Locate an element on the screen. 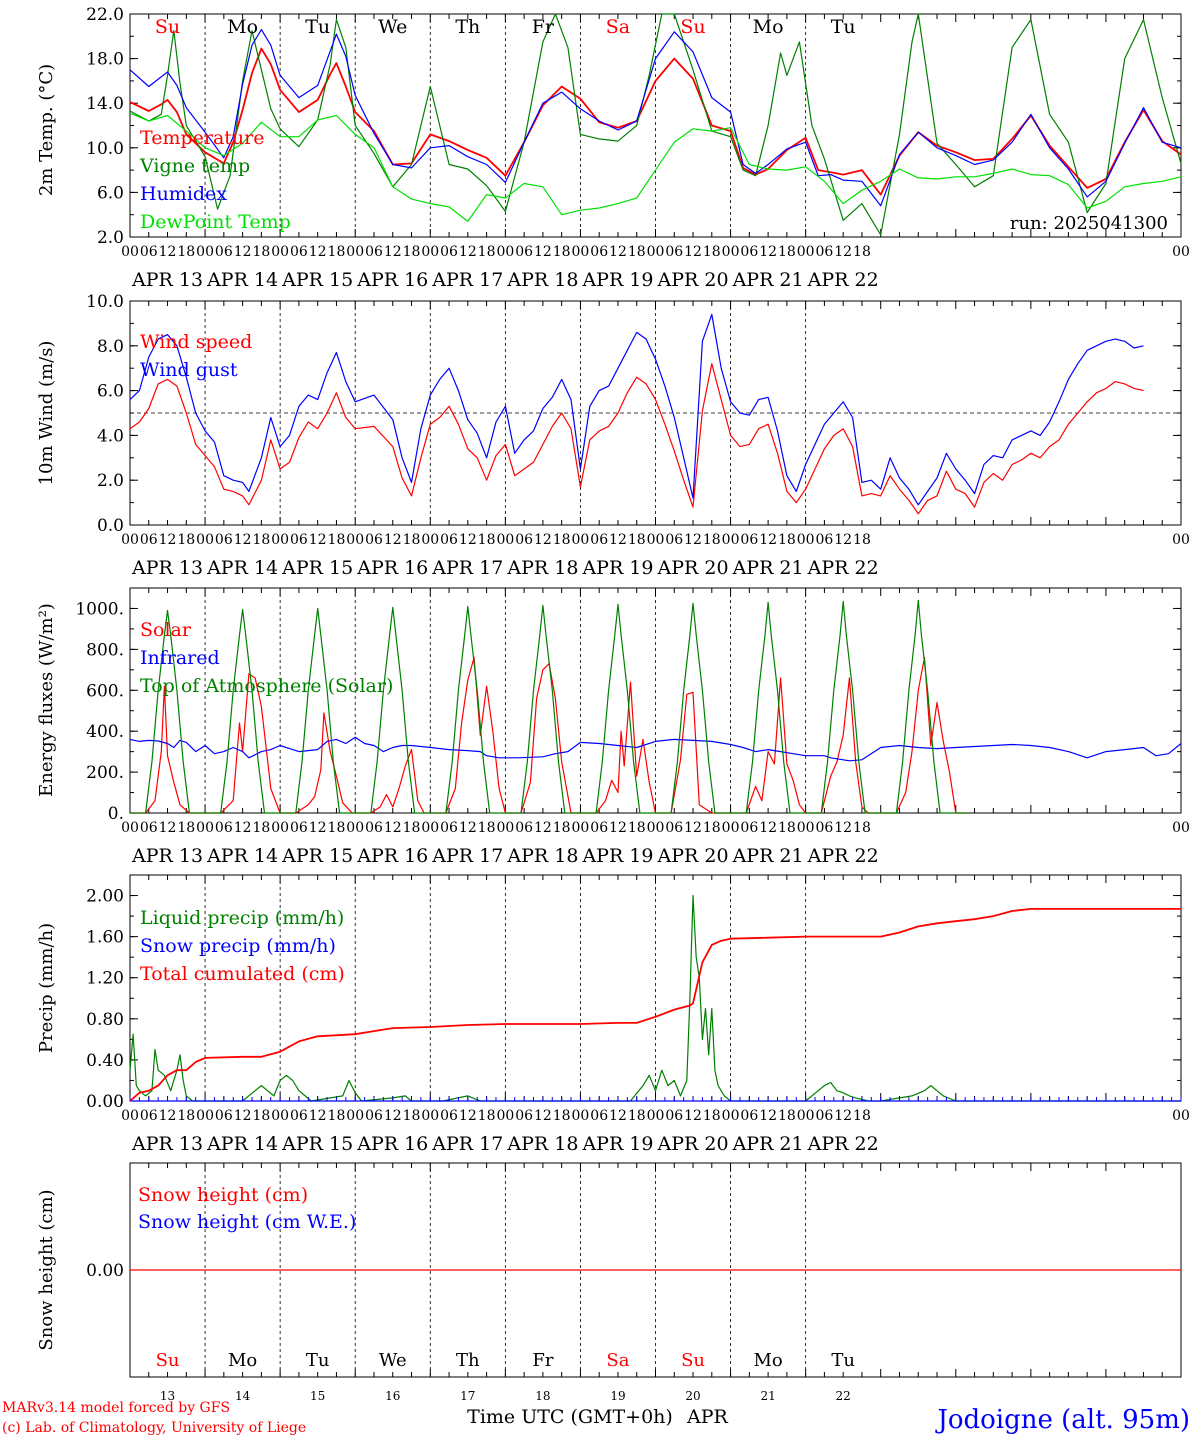 Image resolution: width=1194 pixels, height=1444 pixels. legend-entry: Wind gust is located at coordinates (189, 370).